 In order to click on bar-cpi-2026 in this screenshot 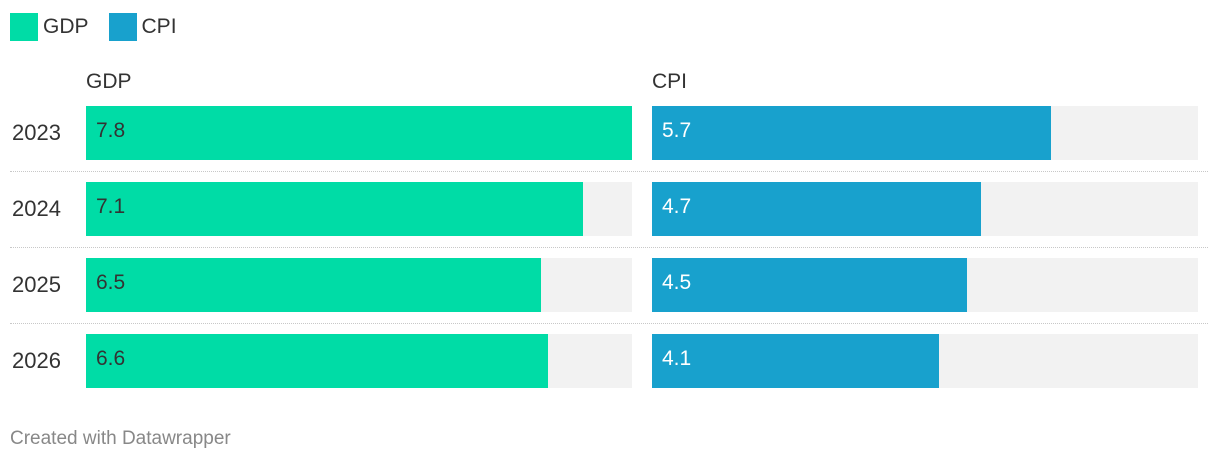, I will do `click(795, 361)`.